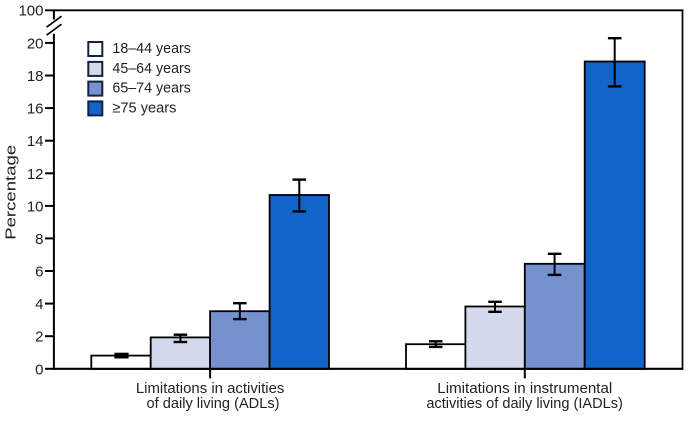  Describe the element at coordinates (39, 239) in the screenshot. I see `svg-text: 8` at that location.